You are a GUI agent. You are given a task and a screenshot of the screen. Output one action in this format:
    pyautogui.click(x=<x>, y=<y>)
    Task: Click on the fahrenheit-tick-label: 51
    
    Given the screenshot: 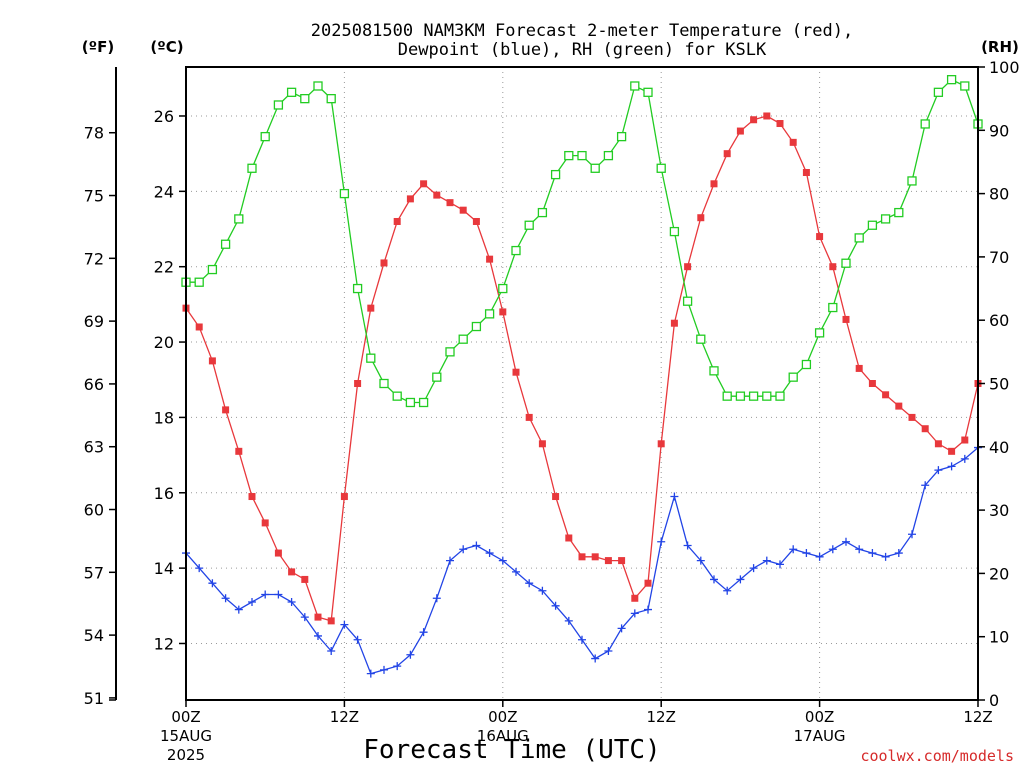 What is the action you would take?
    pyautogui.click(x=94, y=698)
    